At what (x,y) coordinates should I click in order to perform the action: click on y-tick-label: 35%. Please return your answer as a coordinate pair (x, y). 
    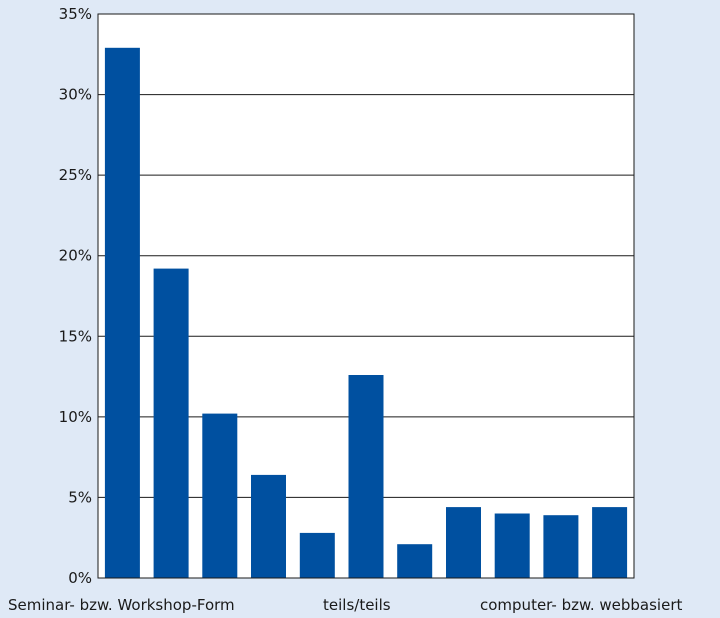
    Looking at the image, I should click on (75, 14).